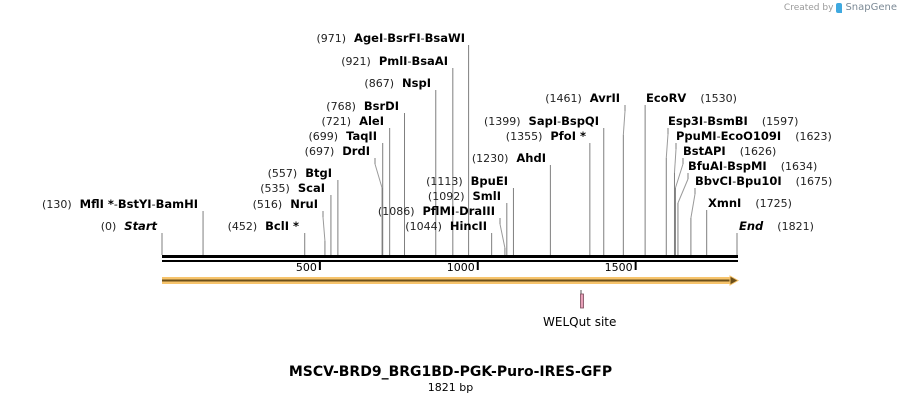  Describe the element at coordinates (799, 166) in the screenshot. I see `site-position: (1634)` at that location.